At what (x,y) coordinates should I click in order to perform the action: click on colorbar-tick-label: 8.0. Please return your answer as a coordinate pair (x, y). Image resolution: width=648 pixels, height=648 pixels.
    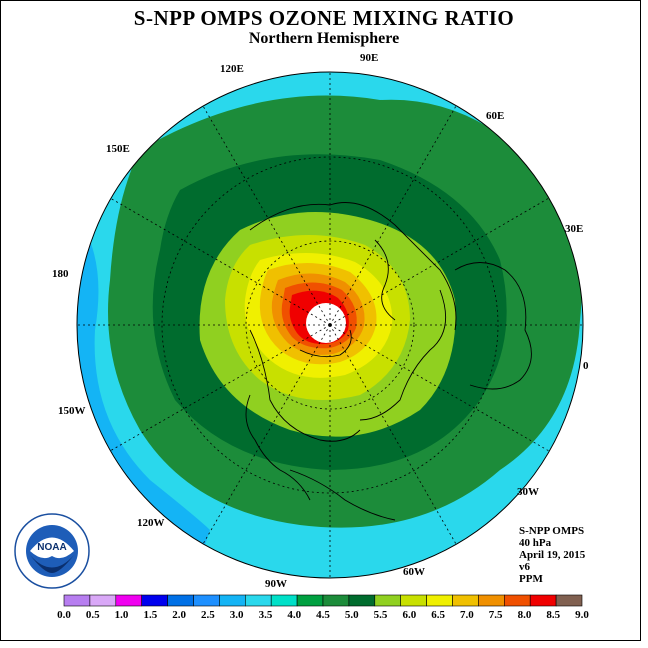
    Looking at the image, I should click on (524, 615).